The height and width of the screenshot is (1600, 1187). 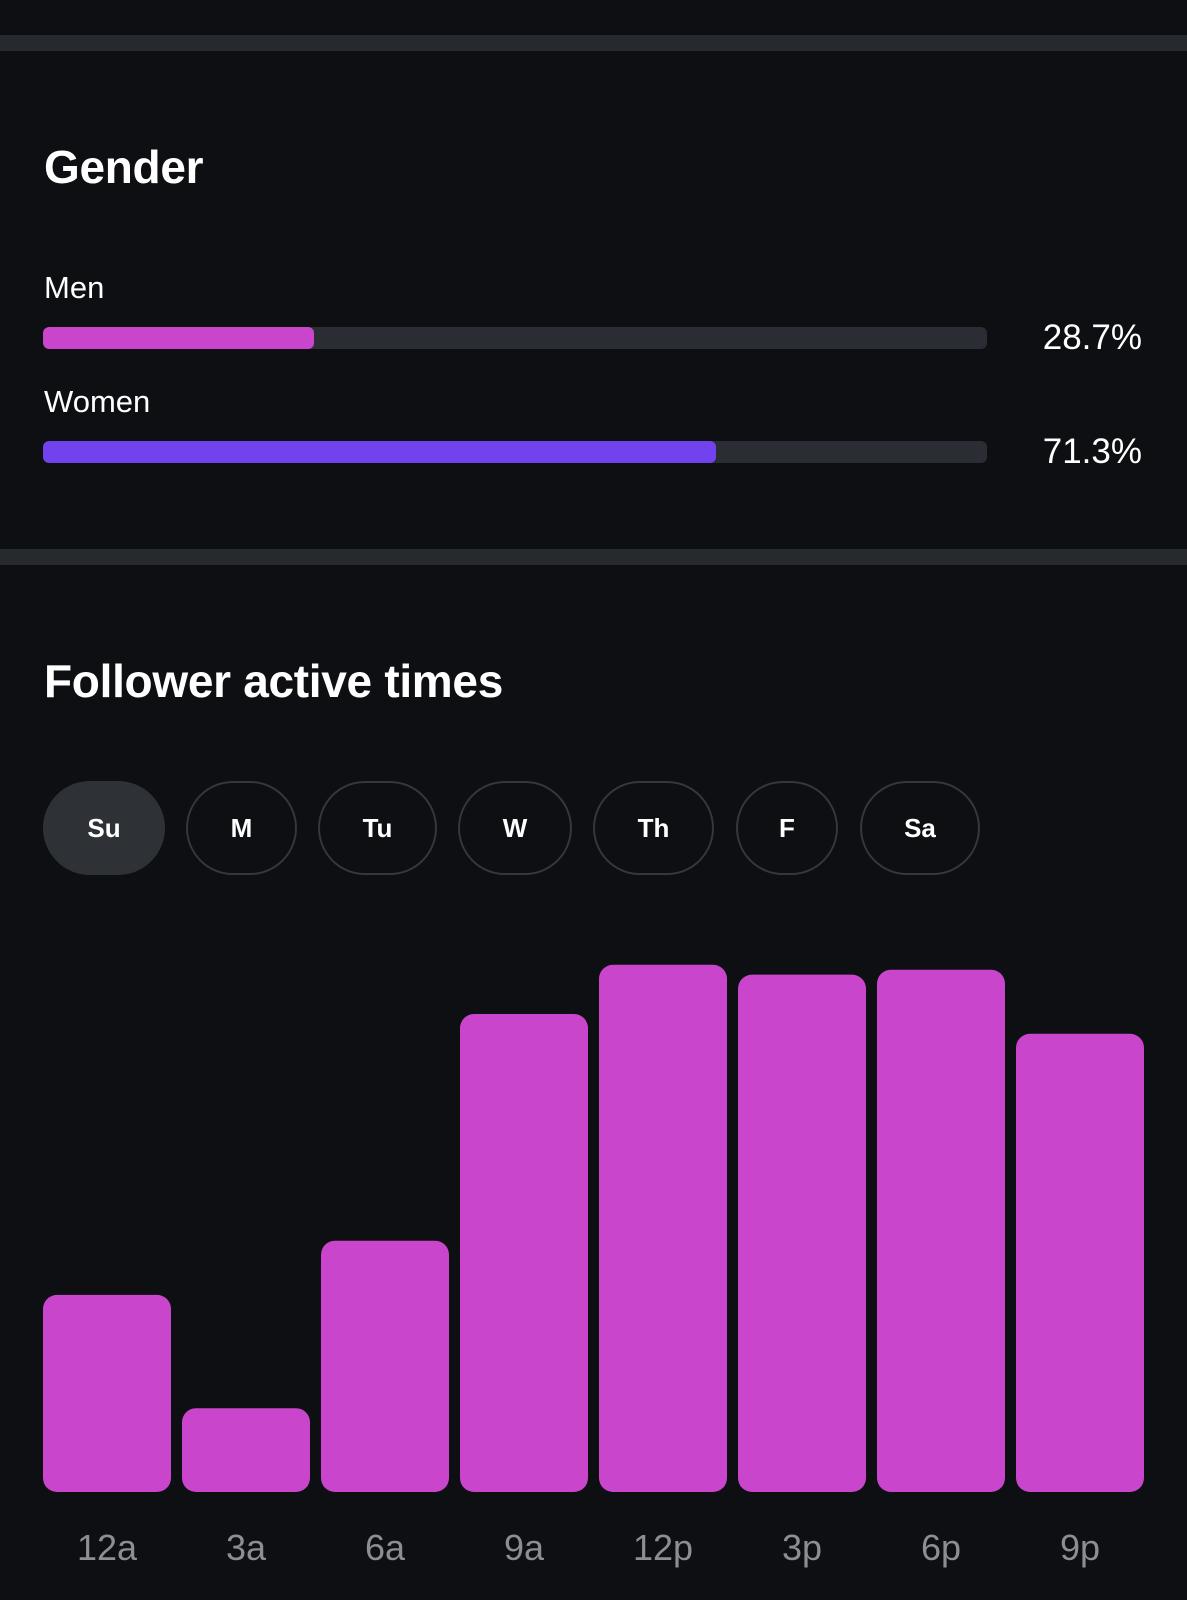 I want to click on gender-percent-women: 71.3%, so click(x=1092, y=451).